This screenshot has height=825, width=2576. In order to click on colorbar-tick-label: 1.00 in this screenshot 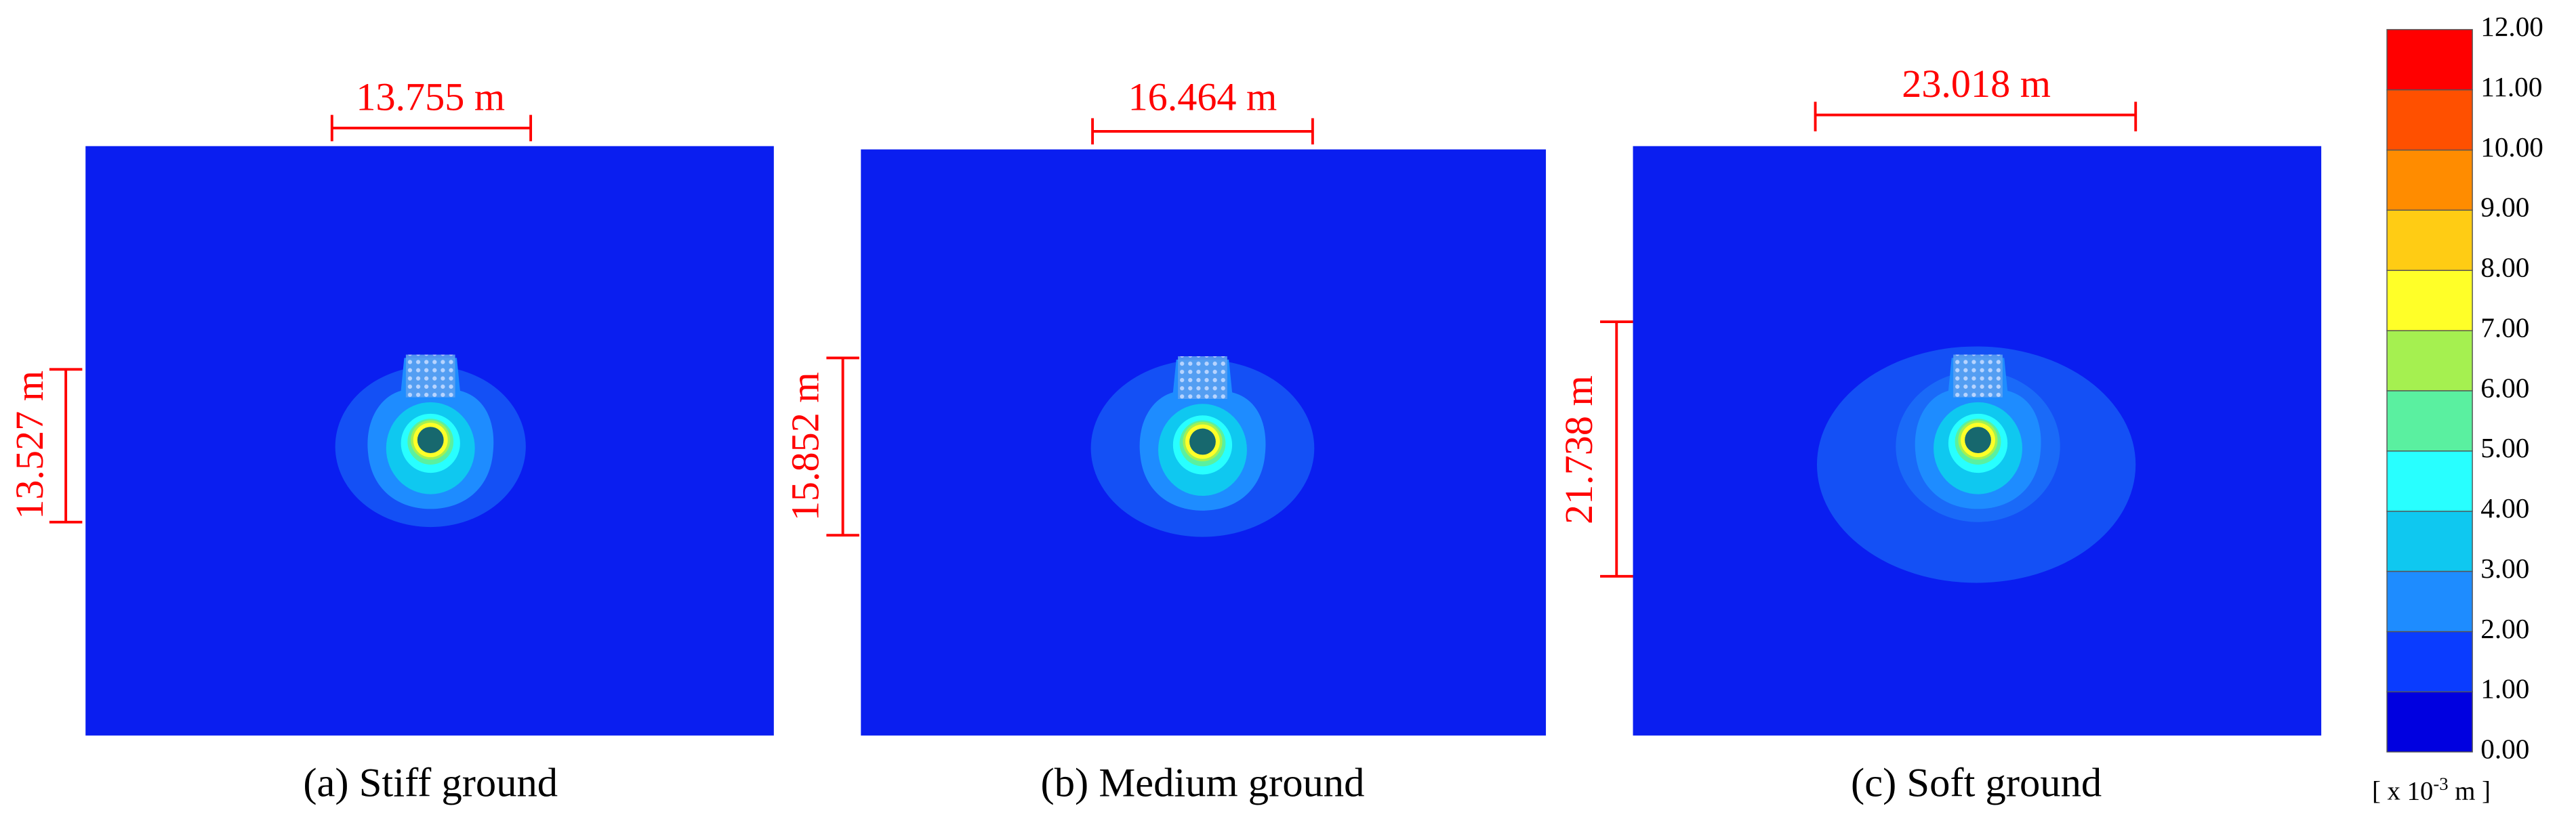, I will do `click(2505, 688)`.